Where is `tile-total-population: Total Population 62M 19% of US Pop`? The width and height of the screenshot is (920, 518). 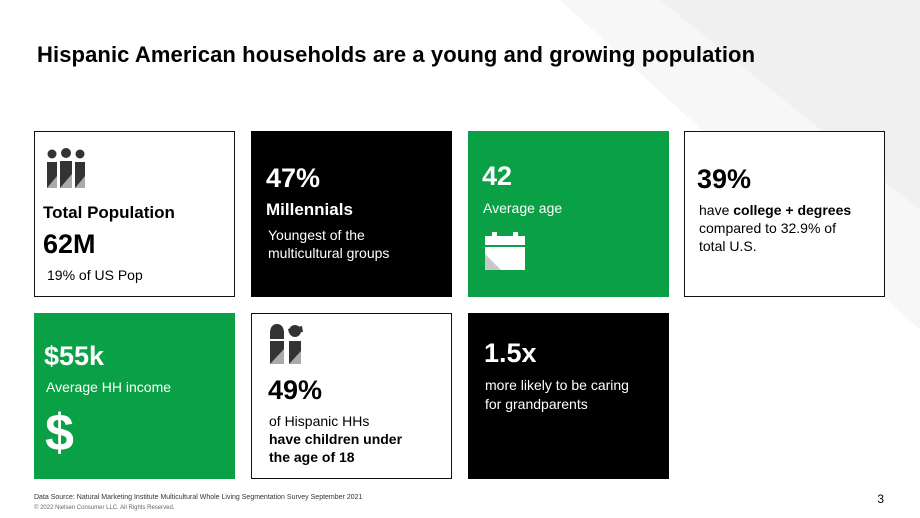
tile-total-population: Total Population 62M 19% of US Pop is located at coordinates (134, 214).